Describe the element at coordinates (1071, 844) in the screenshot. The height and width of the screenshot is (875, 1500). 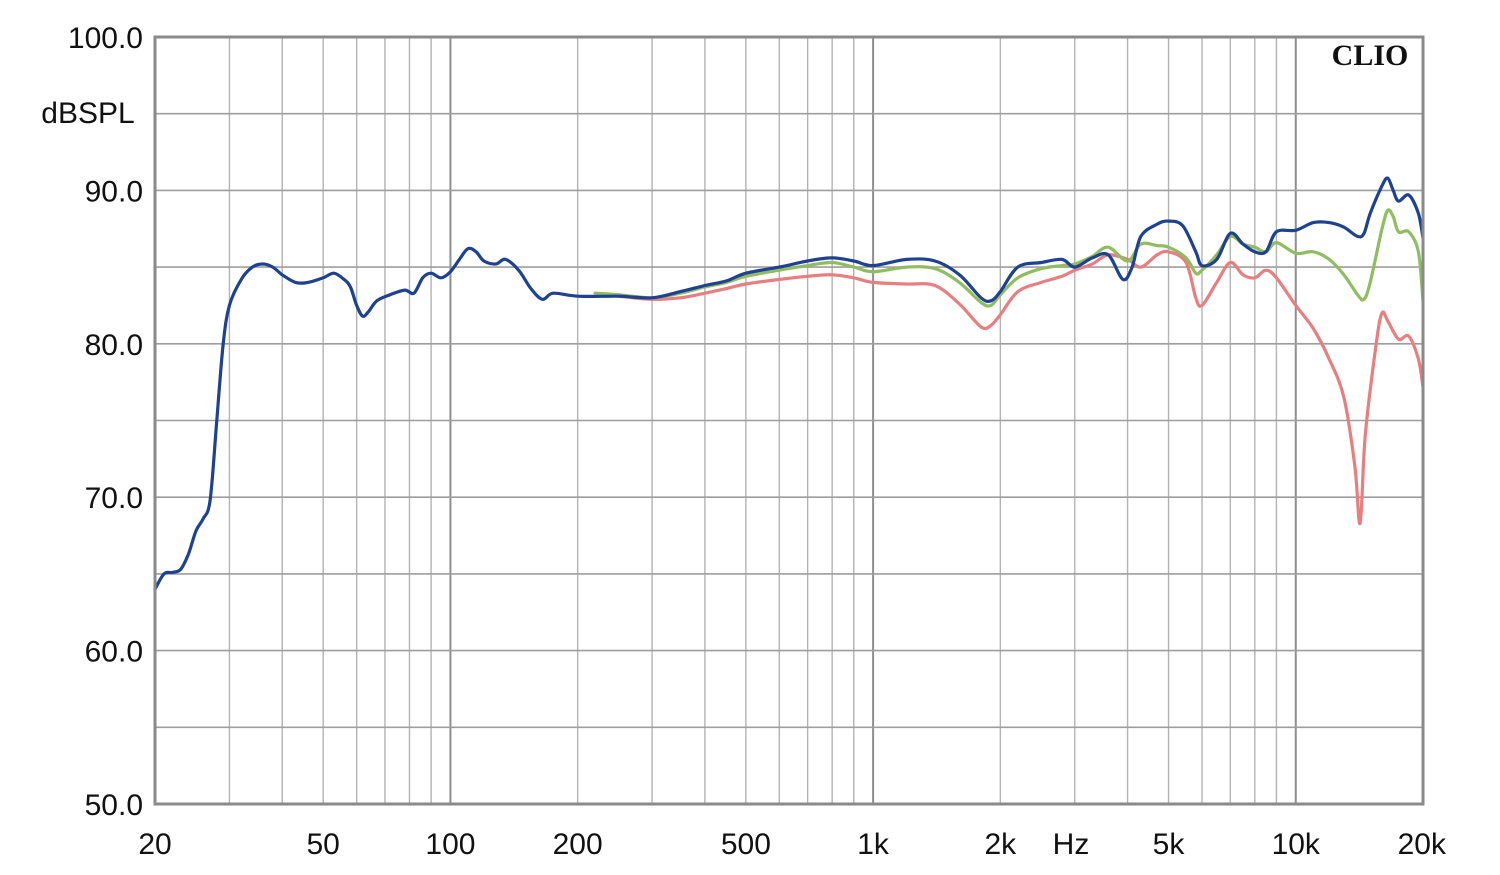
I see `x-axis-unit-label: Hz` at that location.